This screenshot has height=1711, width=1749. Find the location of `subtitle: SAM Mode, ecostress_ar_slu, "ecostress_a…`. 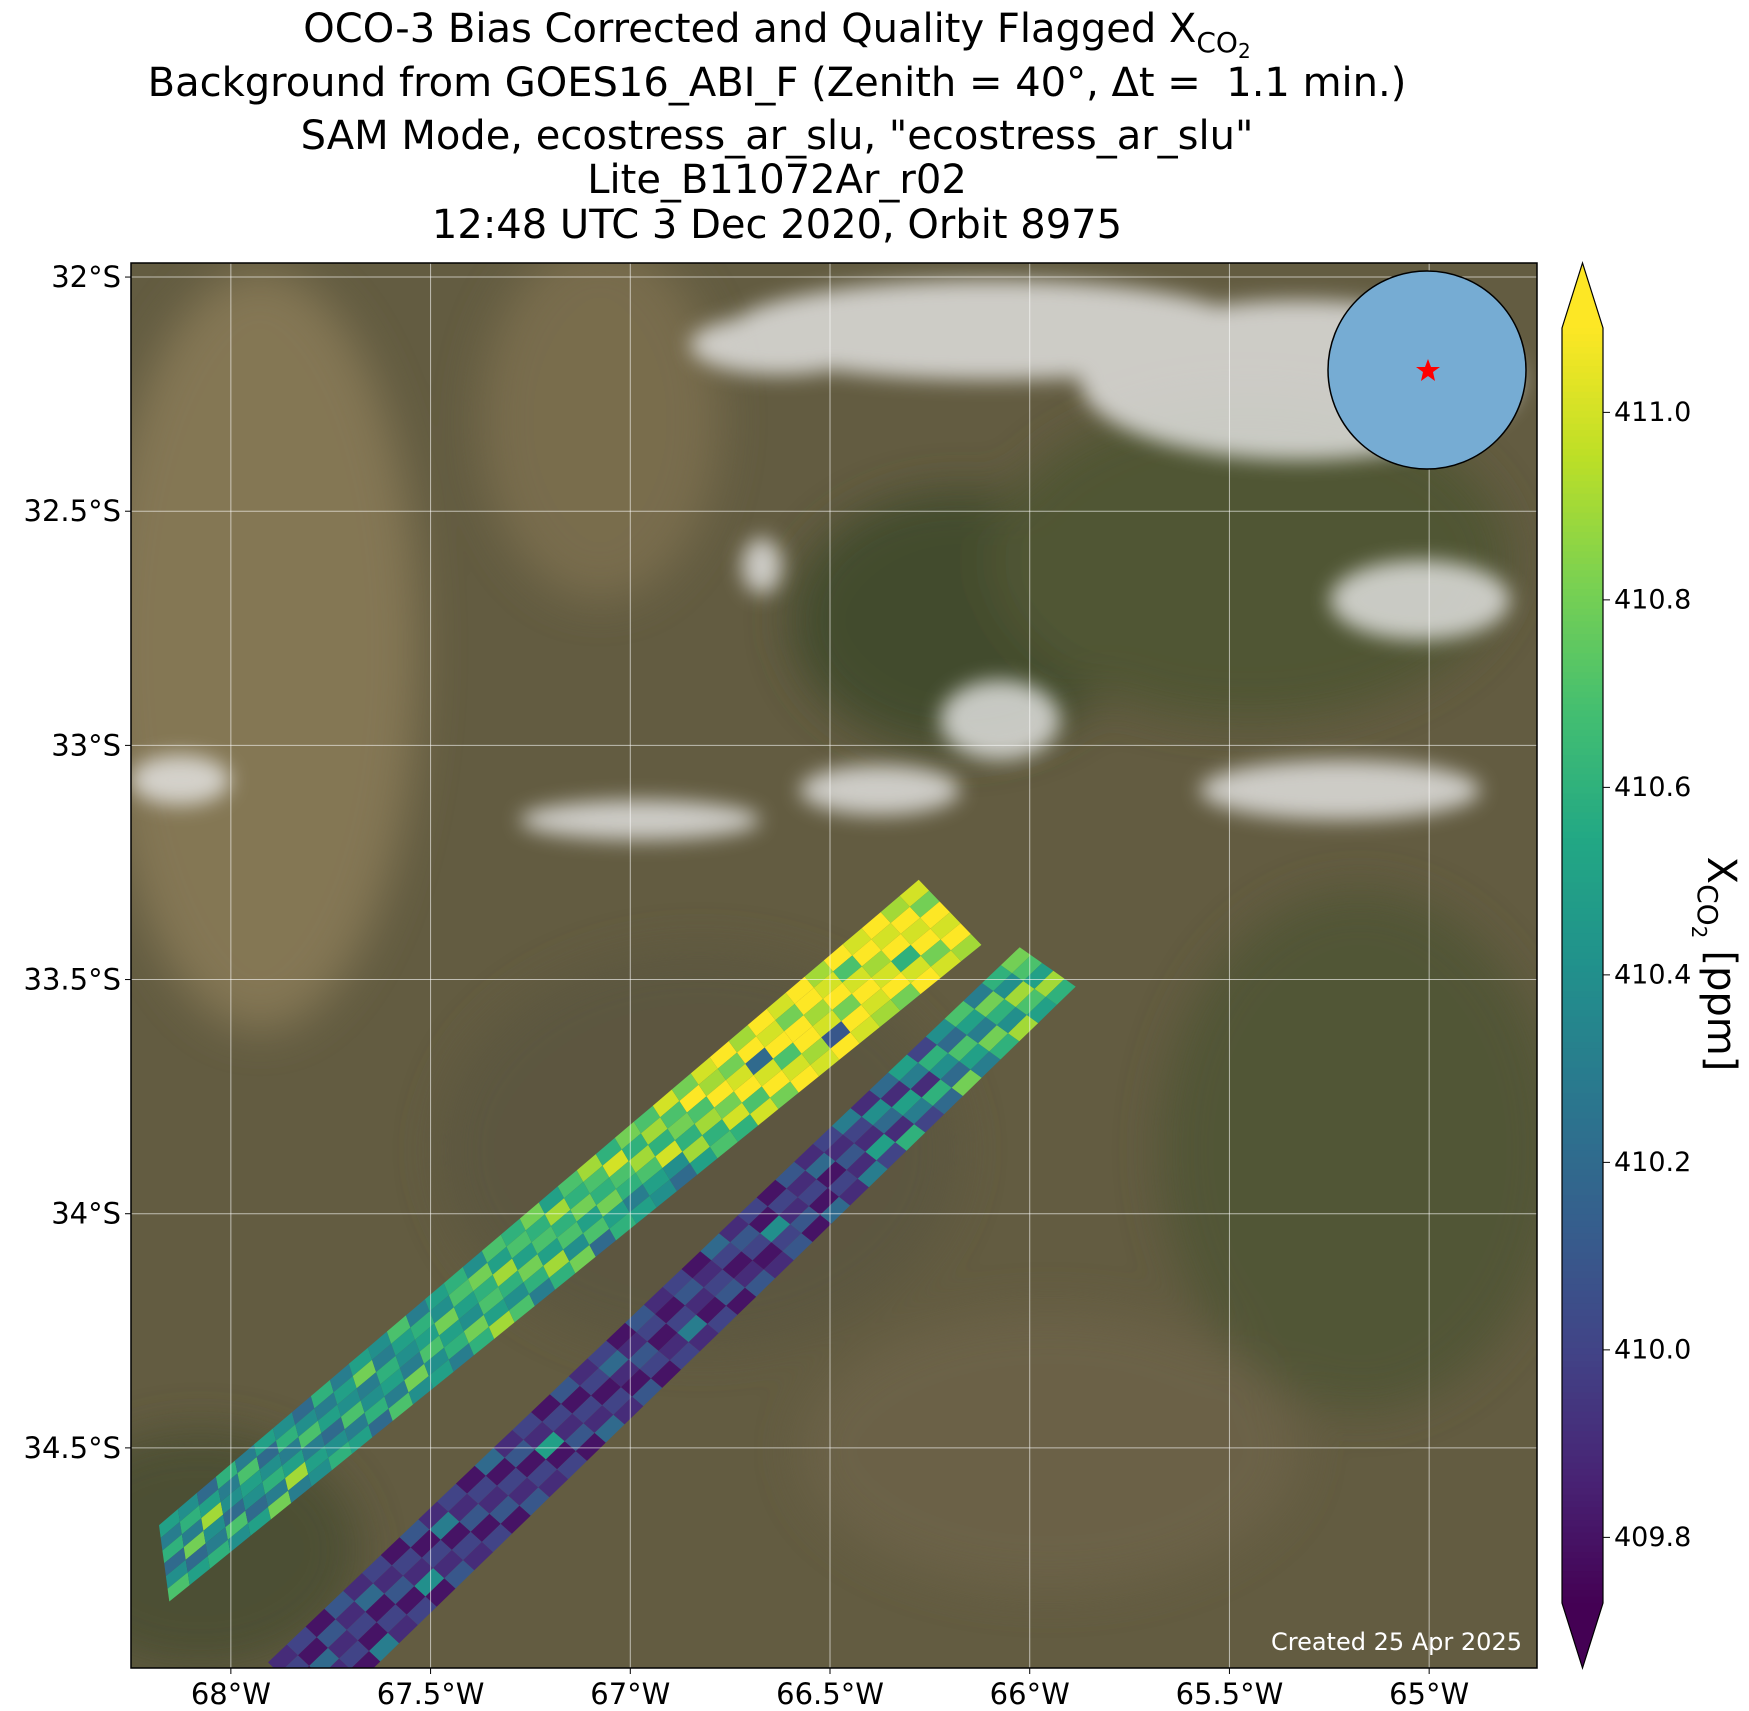

subtitle: SAM Mode, ecostress_ar_slu, "ecostress_a… is located at coordinates (777, 136).